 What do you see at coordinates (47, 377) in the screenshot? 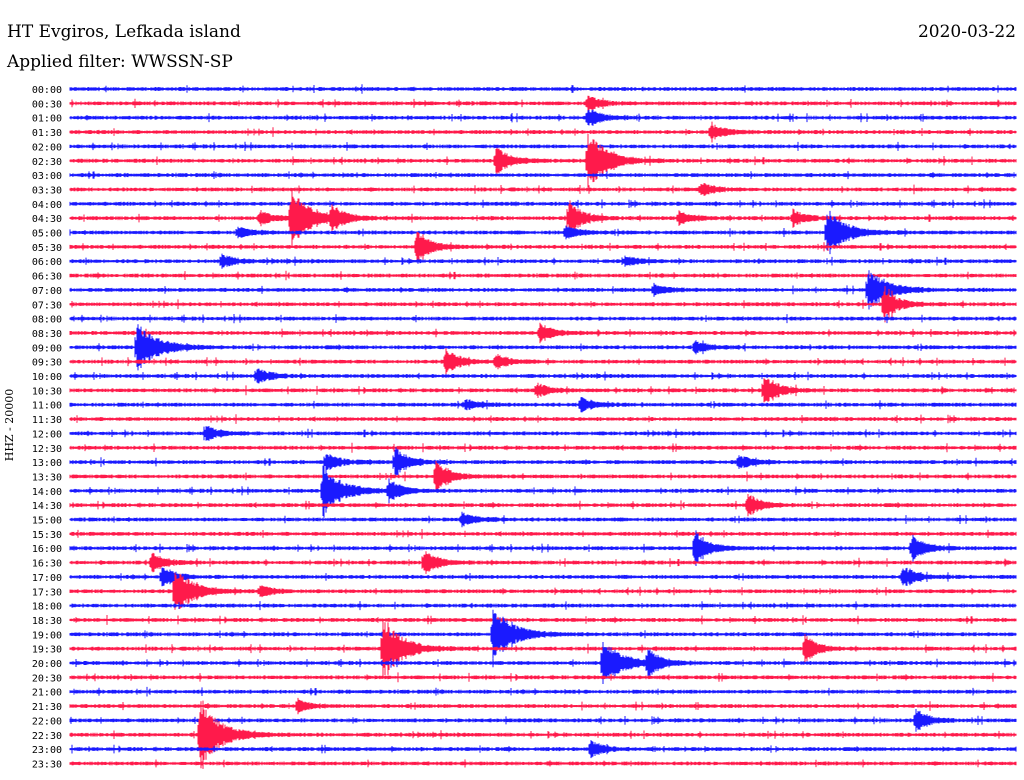
I see `time-tick-label: 10:00` at bounding box center [47, 377].